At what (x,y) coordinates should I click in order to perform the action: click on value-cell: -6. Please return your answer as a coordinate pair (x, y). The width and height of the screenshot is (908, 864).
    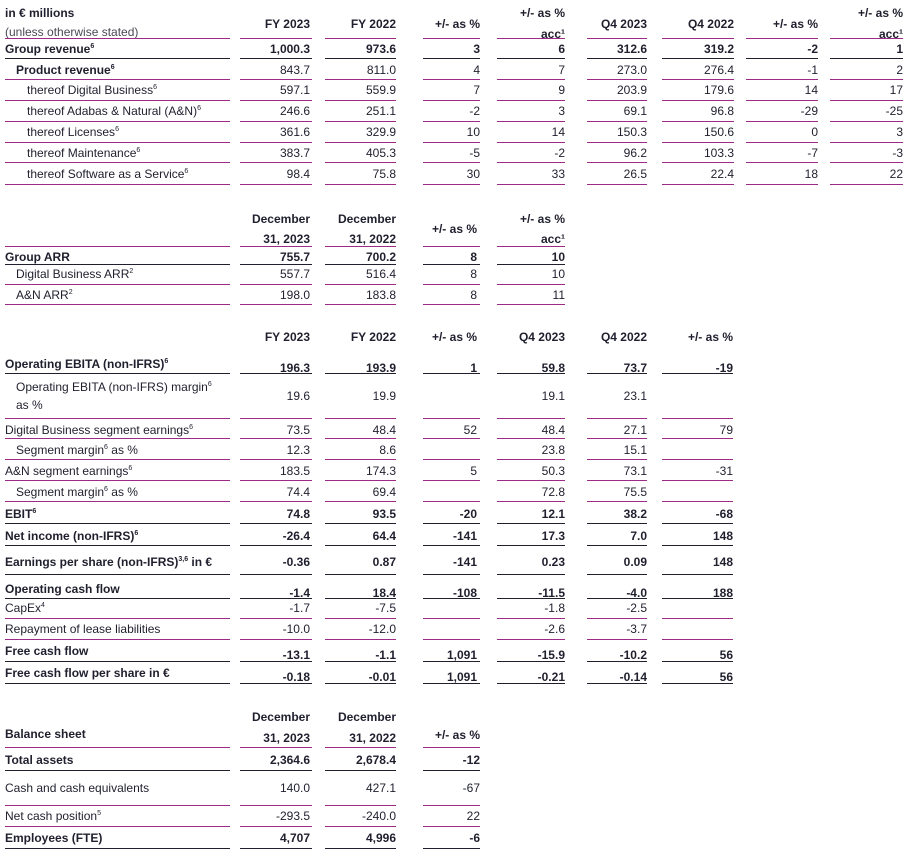
    Looking at the image, I should click on (474, 838).